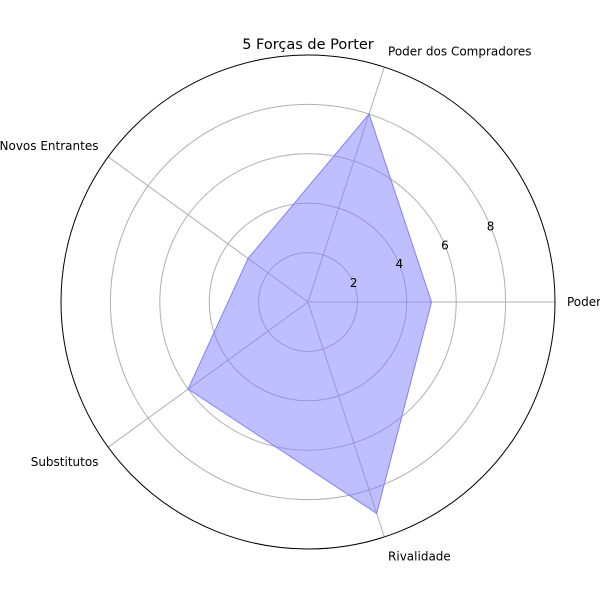 The width and height of the screenshot is (600, 600). What do you see at coordinates (419, 556) in the screenshot?
I see `axis-label-4: Rivalidade` at bounding box center [419, 556].